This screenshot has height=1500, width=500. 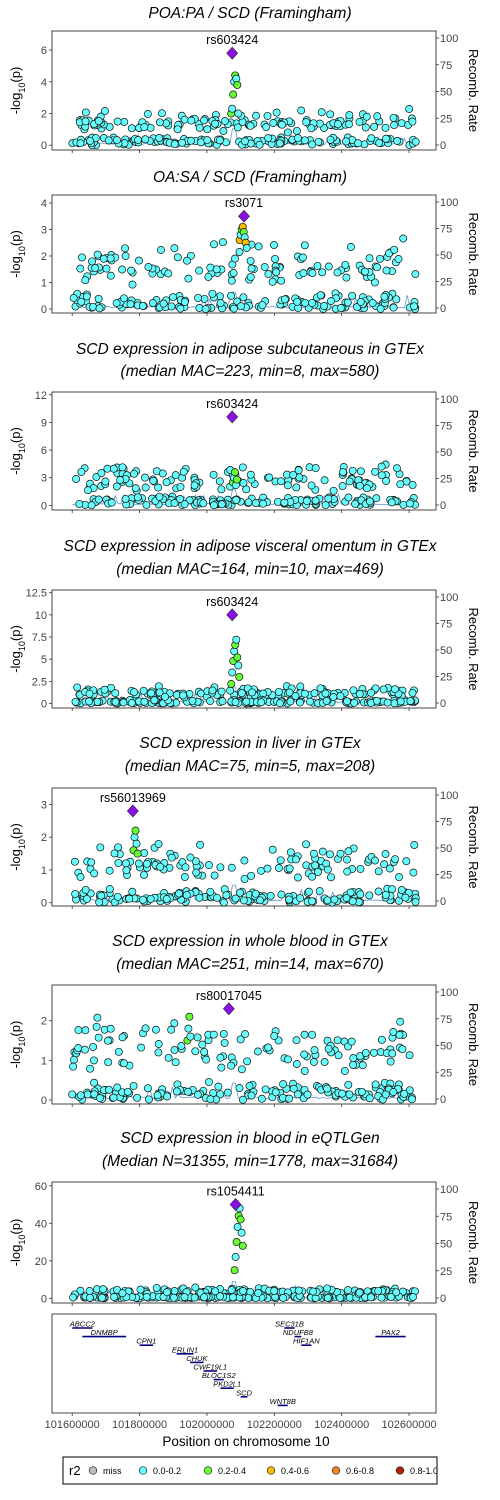 I want to click on y-tick-label: 1, so click(x=44, y=1061).